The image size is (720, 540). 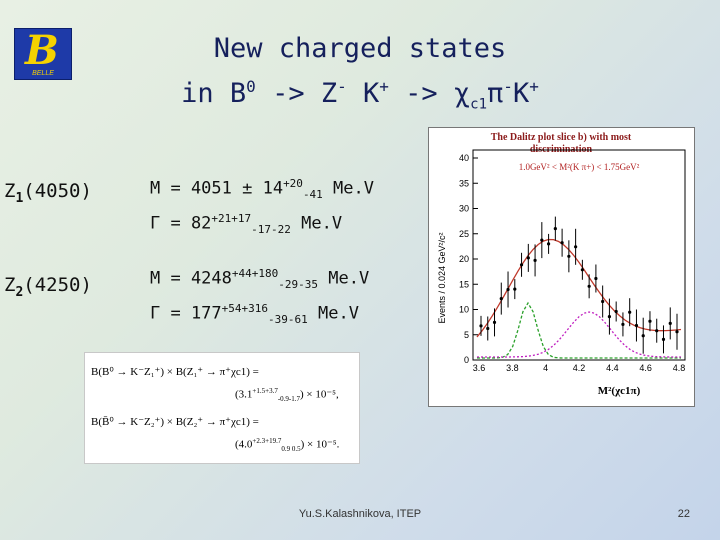 I want to click on plot-ylabel: Events / 0.024 GeV²/c², so click(x=442, y=277).